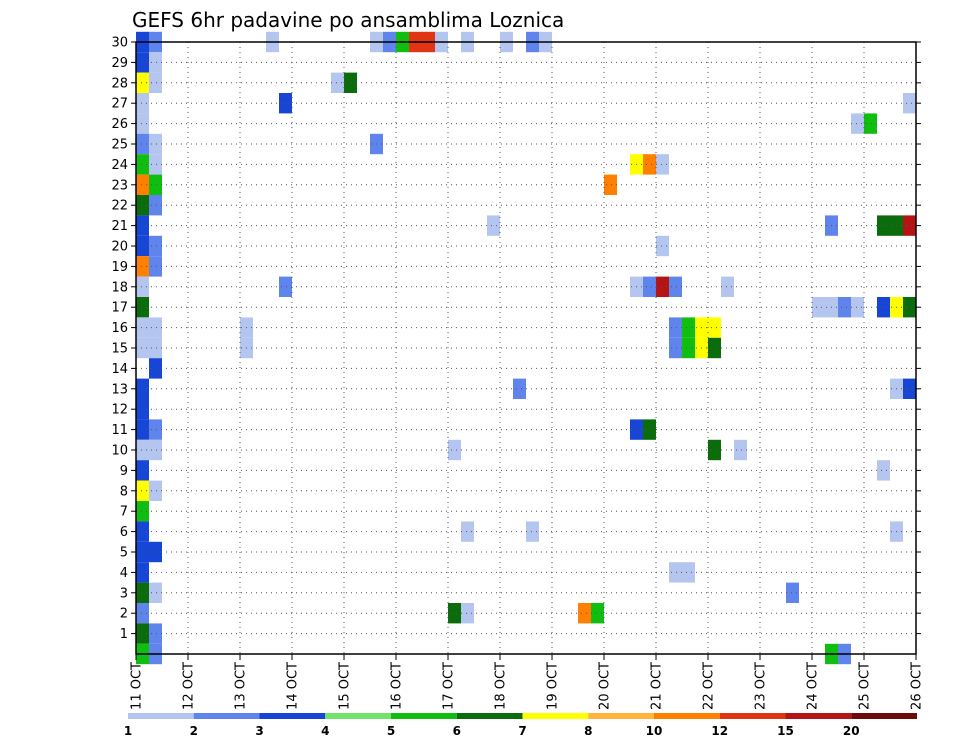 Image resolution: width=960 pixels, height=742 pixels. I want to click on y-tick-label: 15, so click(119, 349).